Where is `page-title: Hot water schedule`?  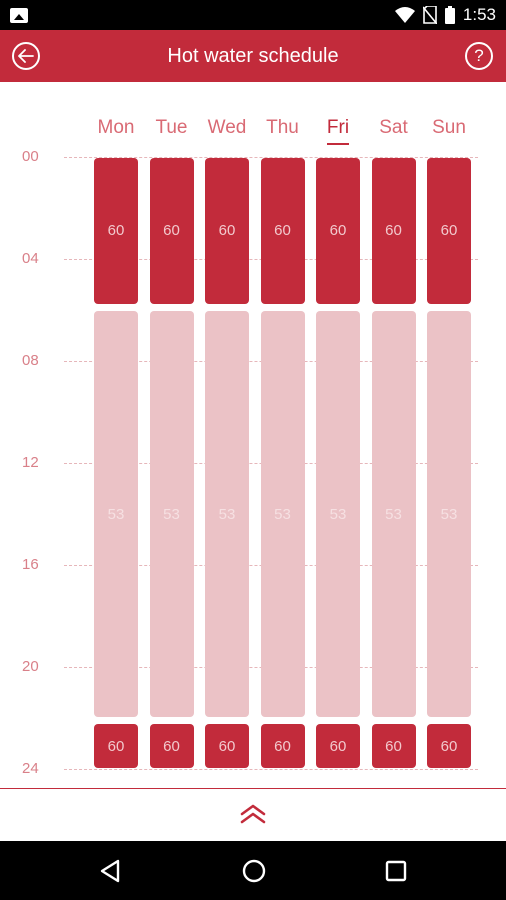
page-title: Hot water schedule is located at coordinates (253, 56).